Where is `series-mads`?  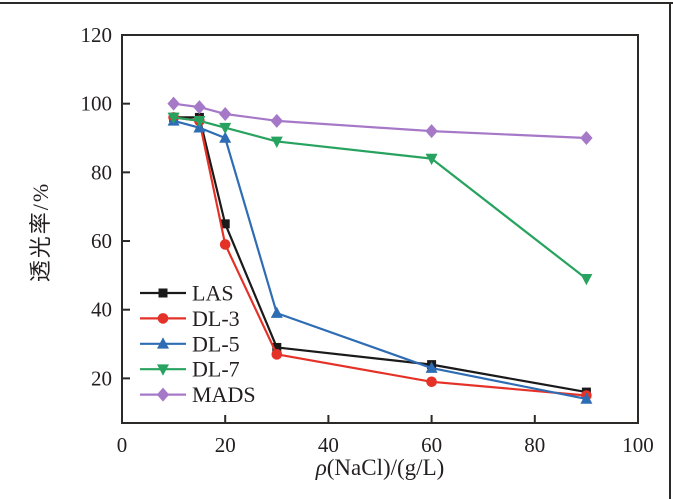 series-mads is located at coordinates (380, 121).